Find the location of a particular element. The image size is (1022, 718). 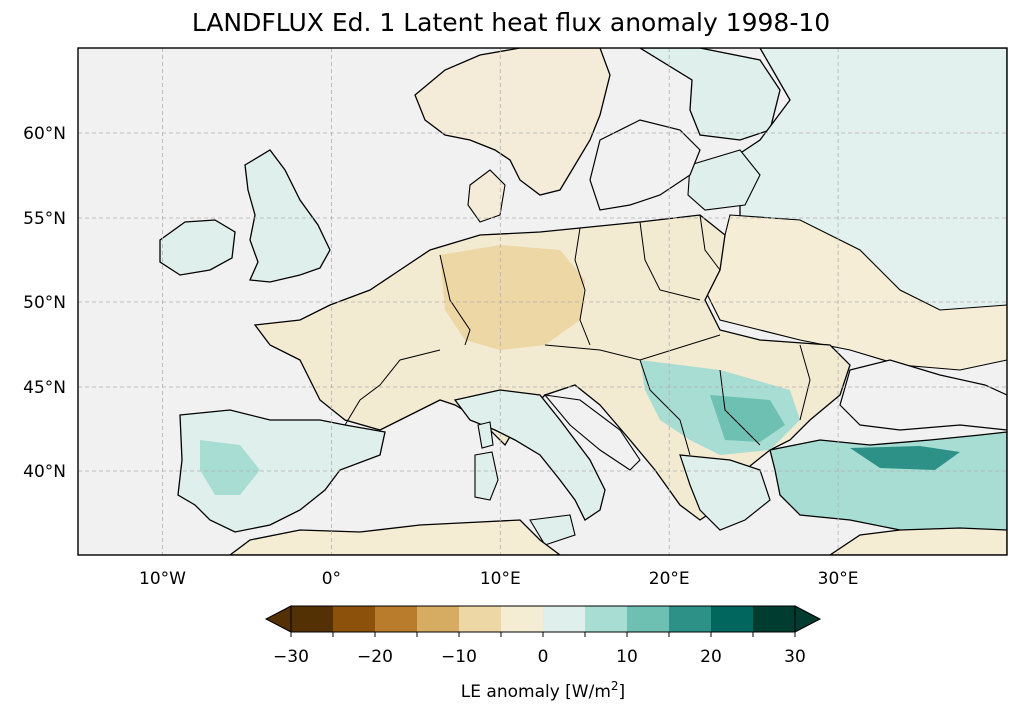

x-tick-label: 0° is located at coordinates (331, 579).